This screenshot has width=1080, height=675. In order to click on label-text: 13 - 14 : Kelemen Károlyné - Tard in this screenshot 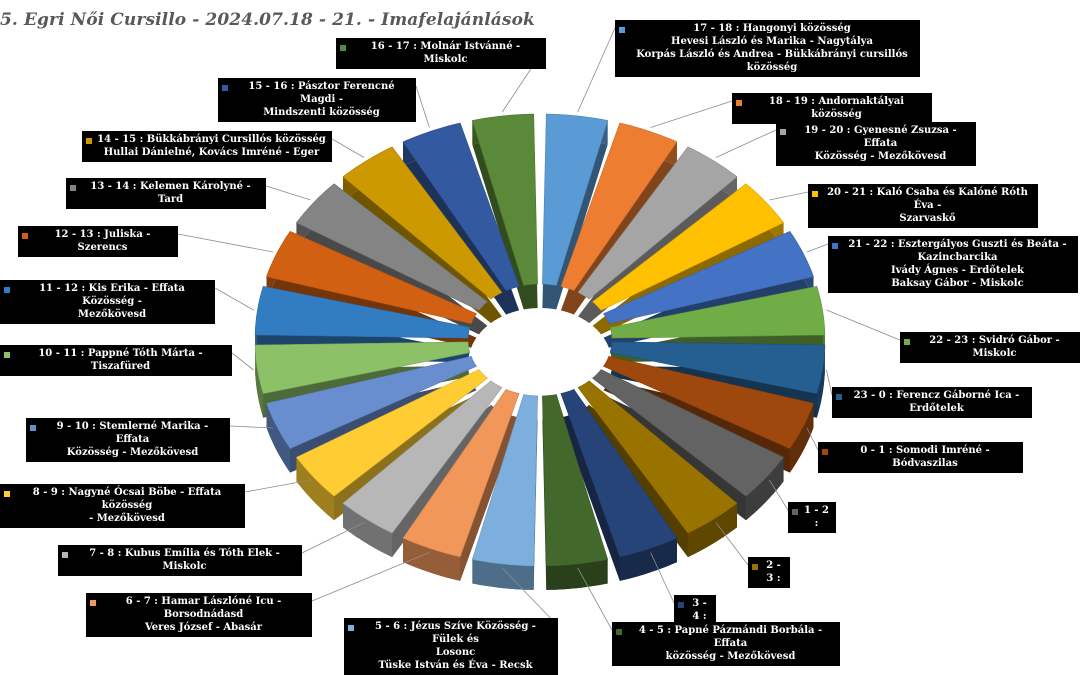, I will do `click(170, 193)`.